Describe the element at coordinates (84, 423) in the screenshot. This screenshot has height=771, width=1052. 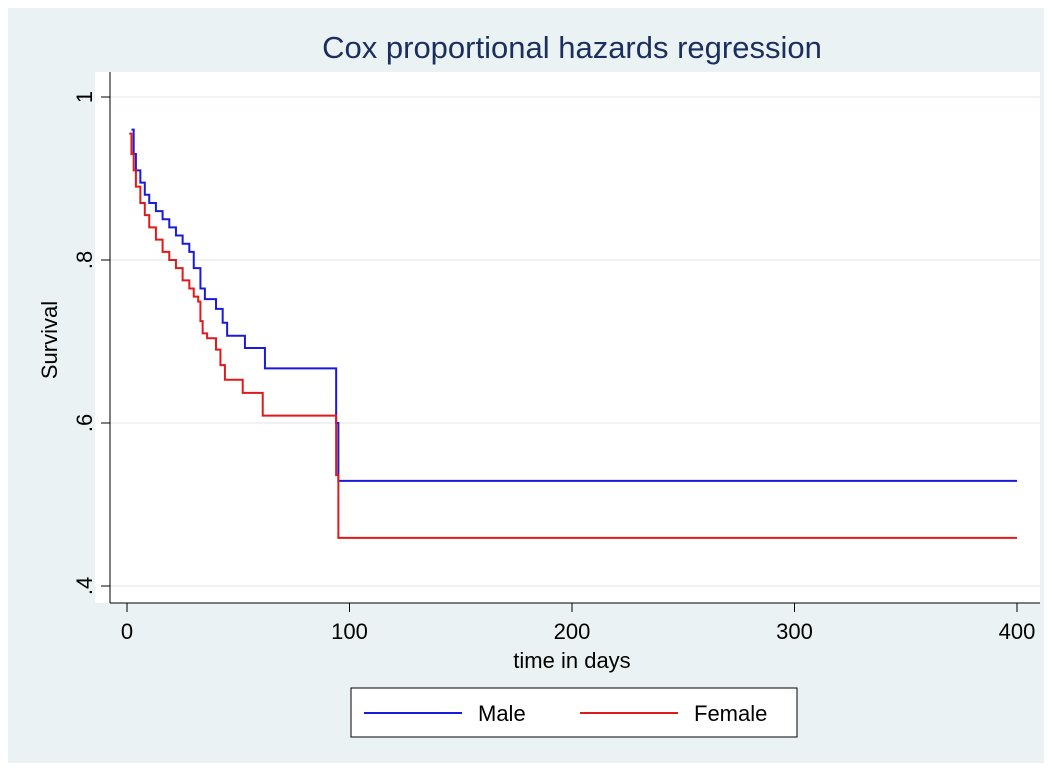
I see `y-tick-label: .6` at that location.